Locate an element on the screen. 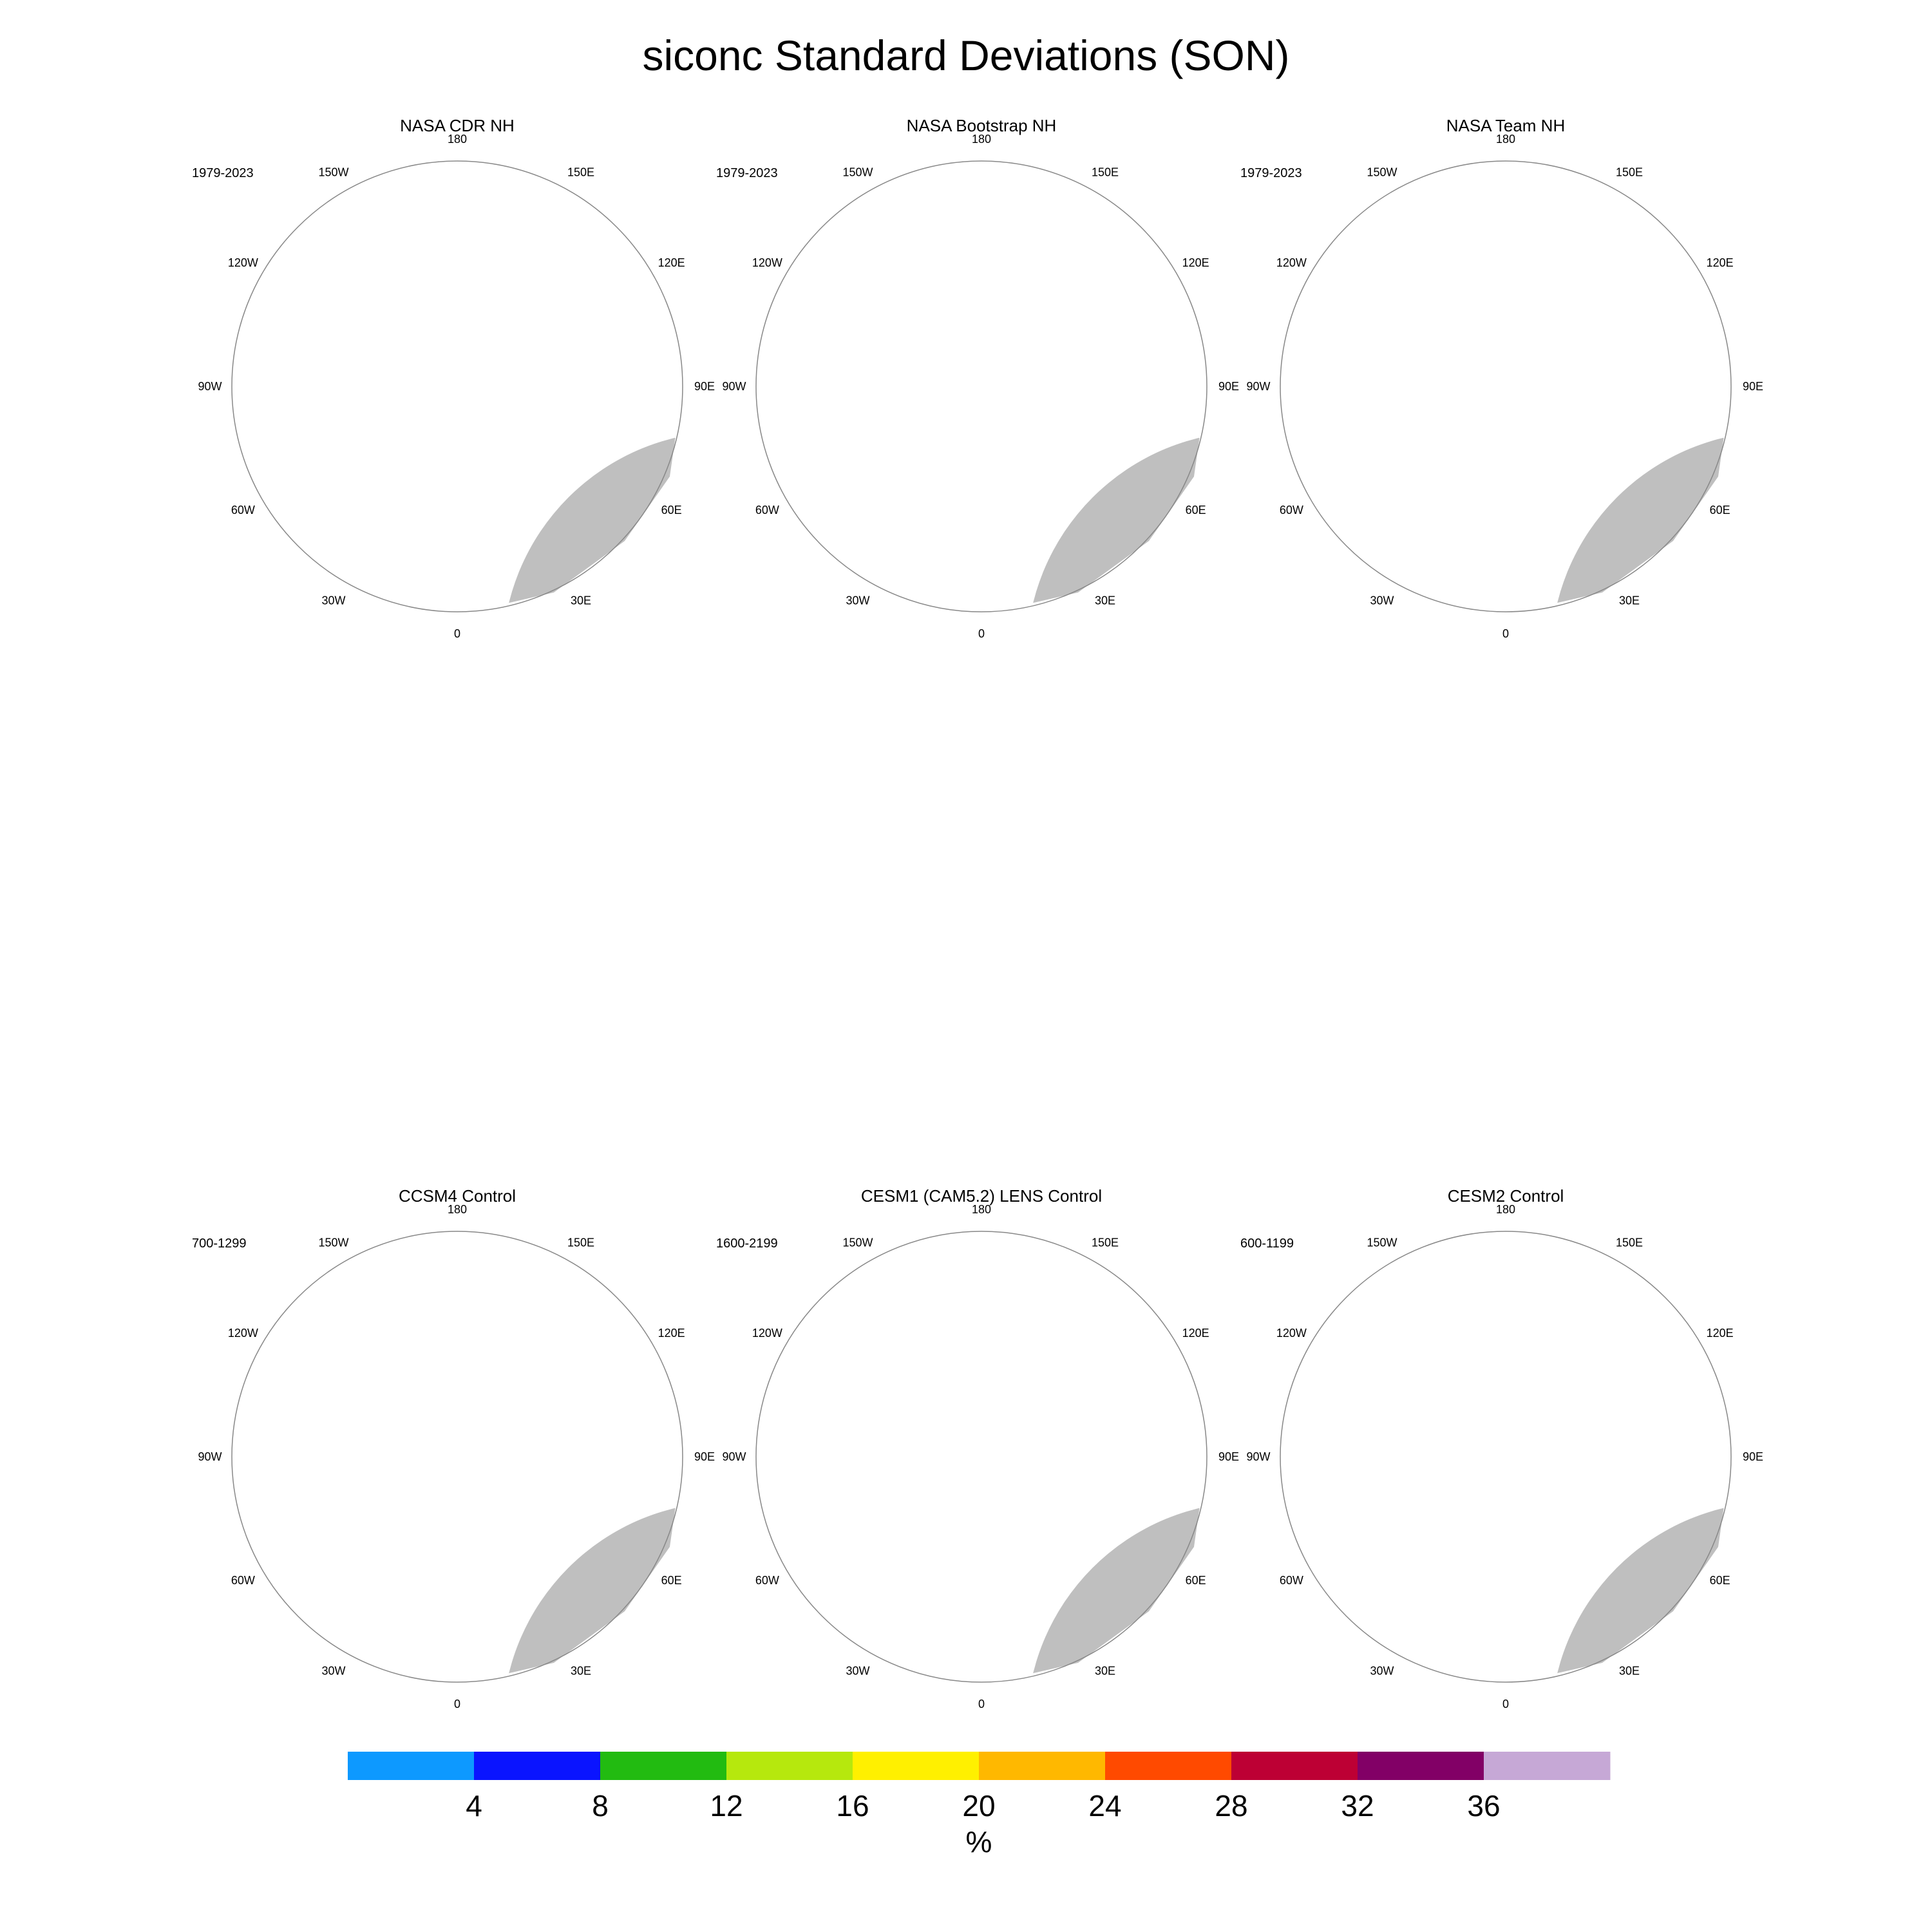 Image resolution: width=1932 pixels, height=1932 pixels. period-label: 700-1299 is located at coordinates (219, 1243).